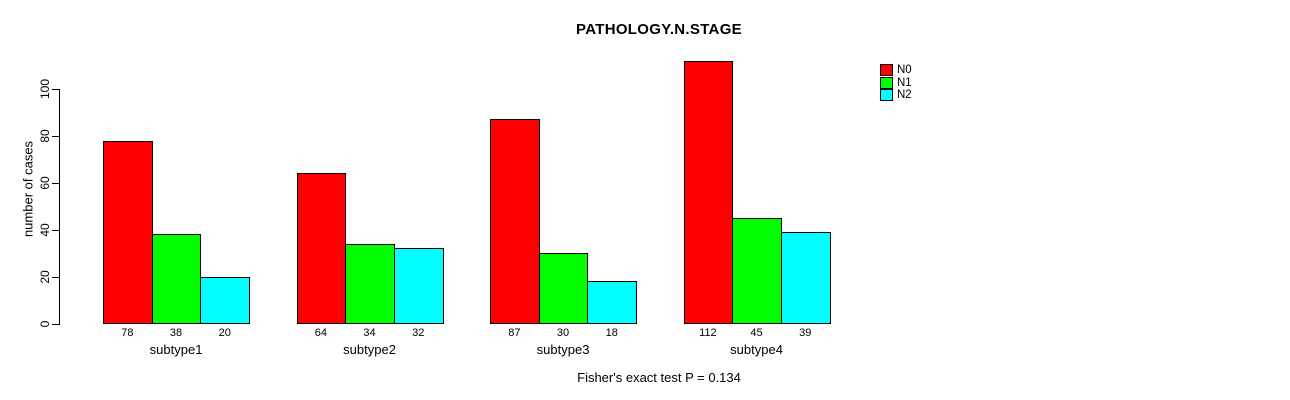 Image resolution: width=1290 pixels, height=400 pixels. What do you see at coordinates (886, 95) in the screenshot?
I see `legend-swatch-n2` at bounding box center [886, 95].